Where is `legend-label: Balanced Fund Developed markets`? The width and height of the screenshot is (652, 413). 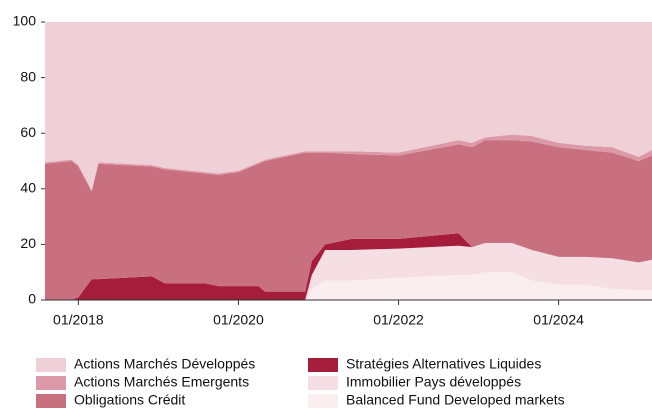
legend-label: Balanced Fund Developed markets is located at coordinates (455, 400).